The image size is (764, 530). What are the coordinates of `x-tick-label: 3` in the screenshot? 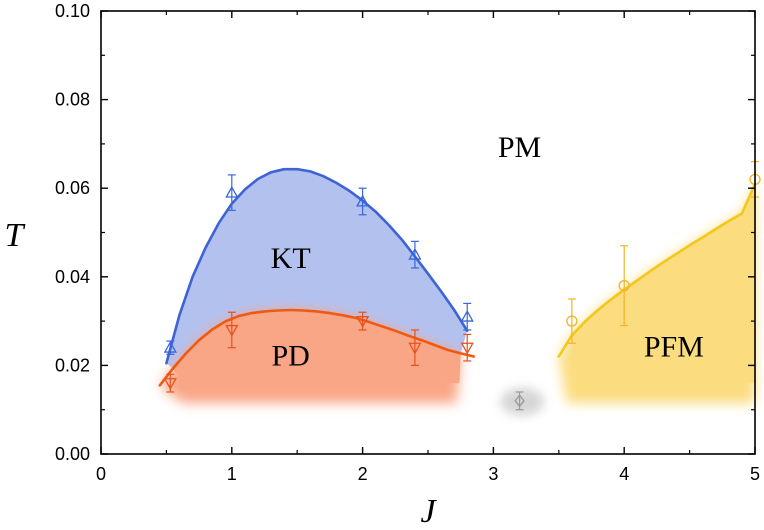 It's located at (493, 474).